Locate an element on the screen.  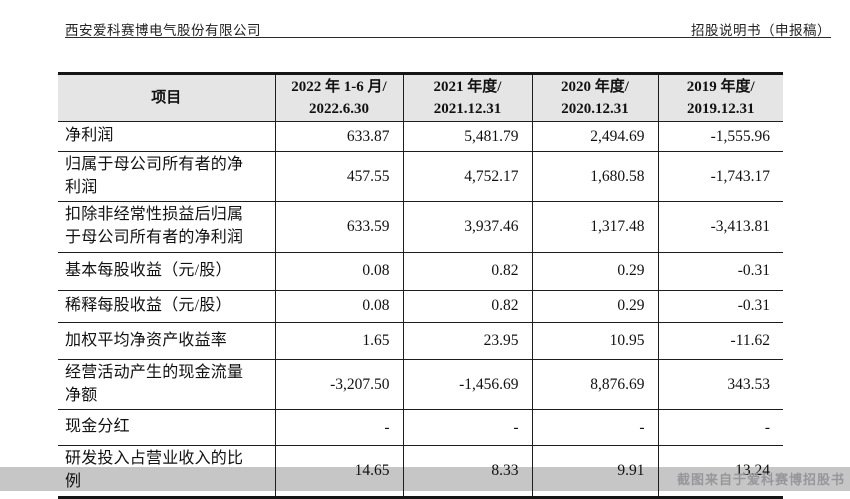
header-divider is located at coordinates (448, 37).